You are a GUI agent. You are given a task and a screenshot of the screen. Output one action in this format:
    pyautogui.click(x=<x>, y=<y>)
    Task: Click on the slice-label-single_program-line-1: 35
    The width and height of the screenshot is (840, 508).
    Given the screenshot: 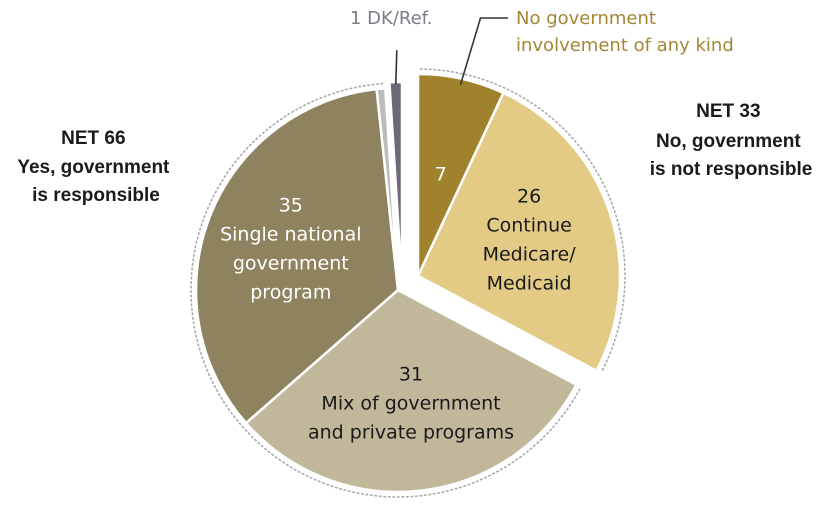 What is the action you would take?
    pyautogui.click(x=291, y=206)
    